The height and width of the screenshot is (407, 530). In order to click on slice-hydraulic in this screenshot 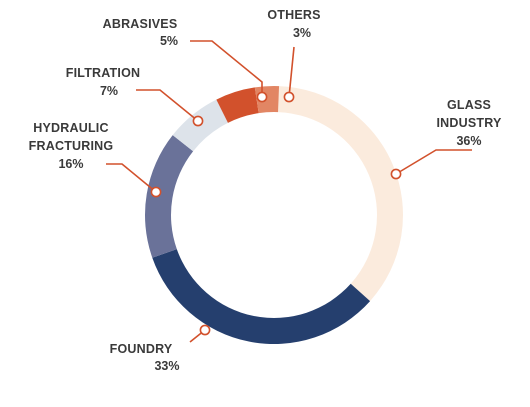, I will do `click(169, 196)`.